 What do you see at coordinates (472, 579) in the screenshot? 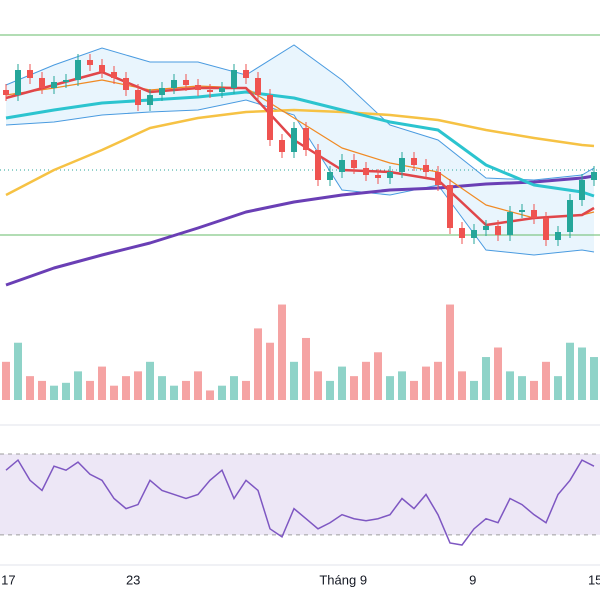
I see `x-tick-label: 9` at bounding box center [472, 579].